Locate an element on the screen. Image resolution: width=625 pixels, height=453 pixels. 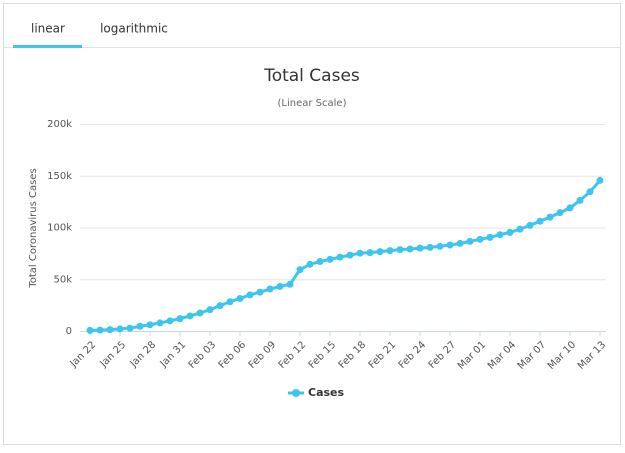
tab-indicator is located at coordinates (47, 46).